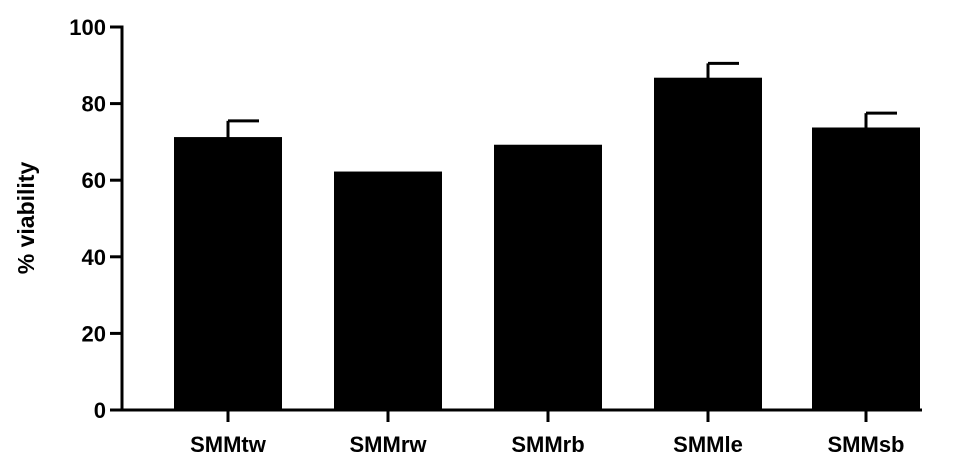 This screenshot has width=956, height=460. Describe the element at coordinates (866, 444) in the screenshot. I see `x-tick-label: SMMsb` at that location.